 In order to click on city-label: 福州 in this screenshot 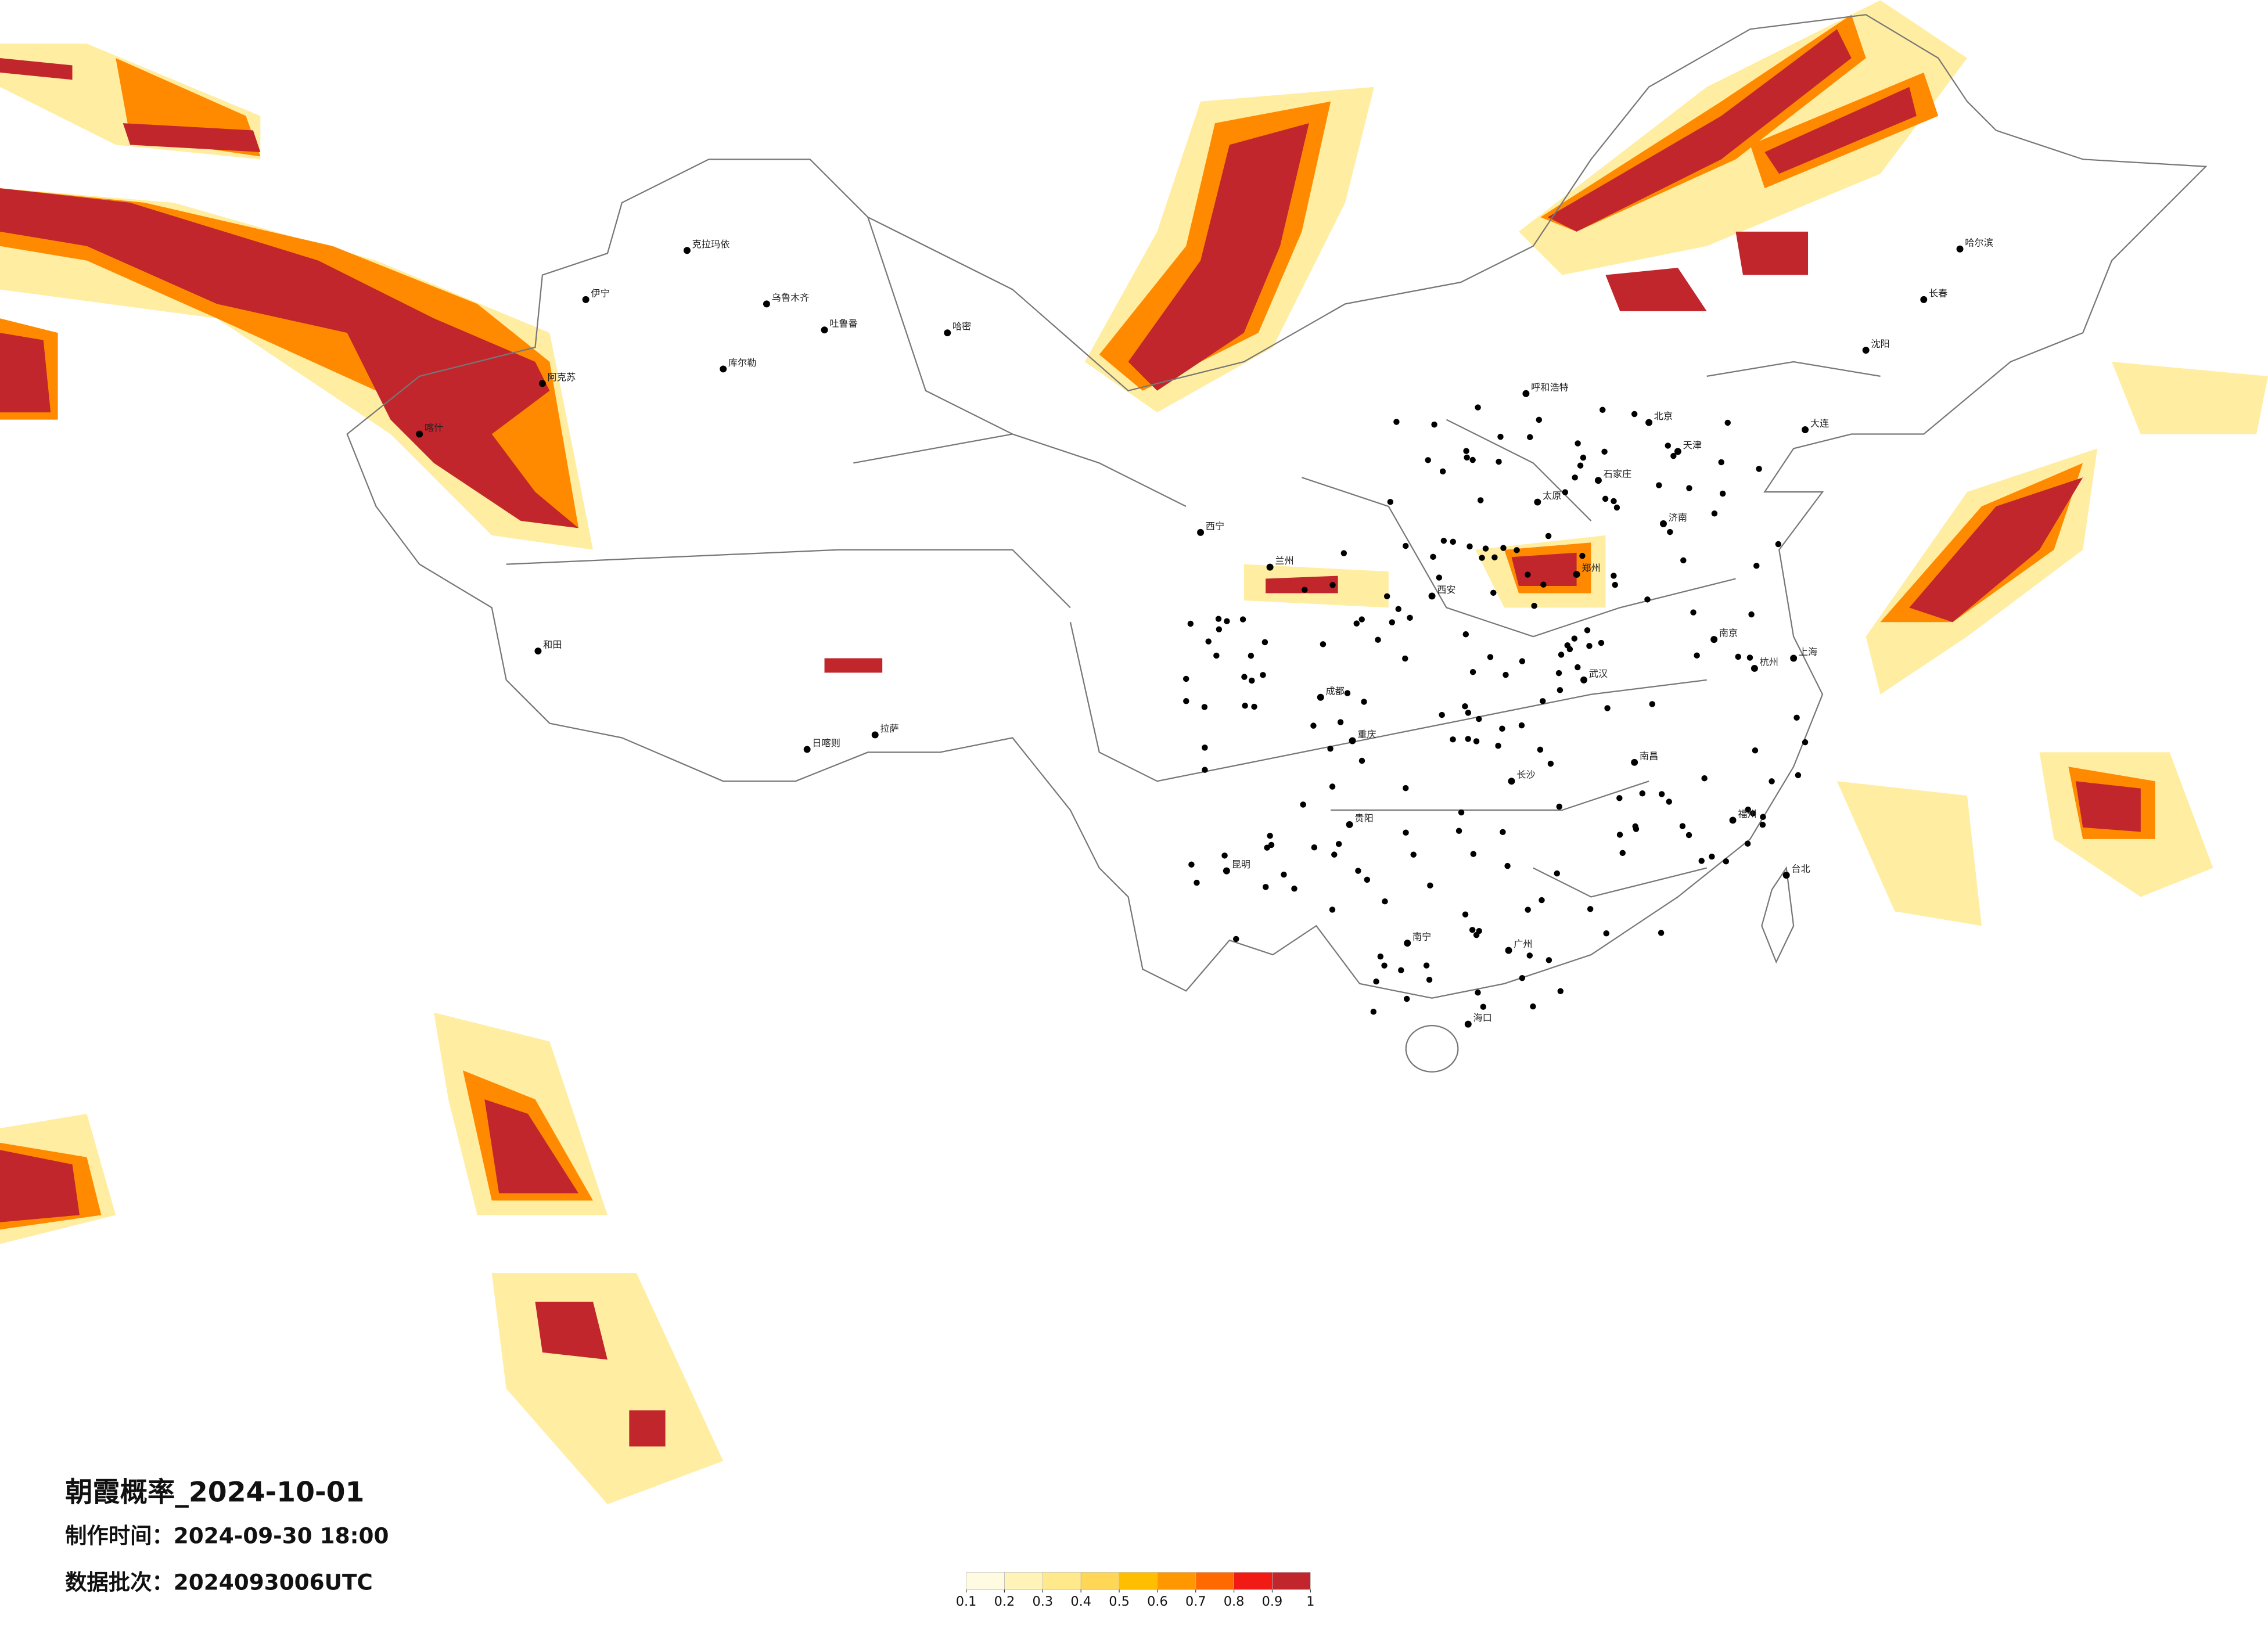, I will do `click(1747, 814)`.